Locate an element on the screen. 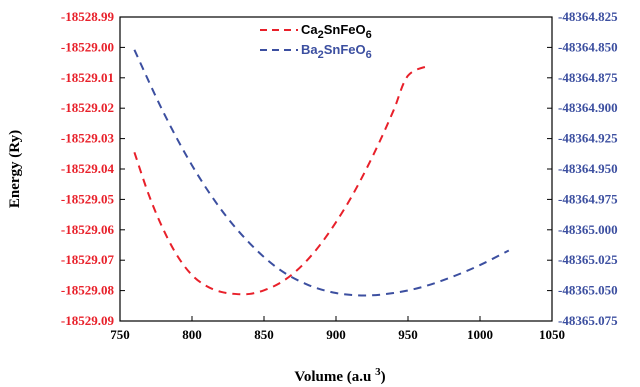 This screenshot has height=387, width=640. right-tick-label: -48364.850 is located at coordinates (588, 46).